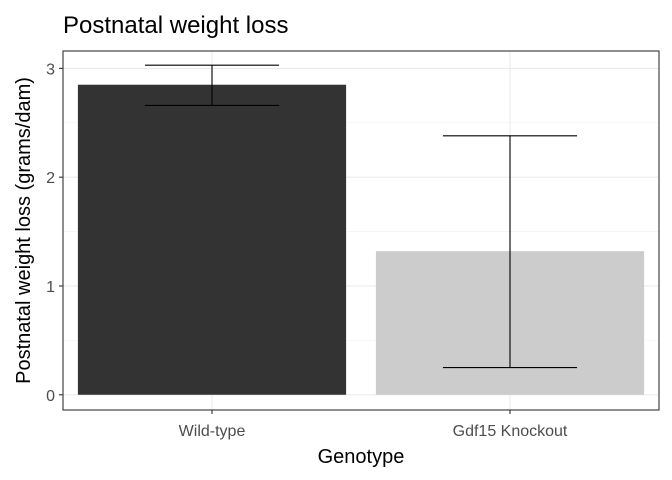 The height and width of the screenshot is (480, 672). I want to click on x-tick-label: Wild-type, so click(212, 431).